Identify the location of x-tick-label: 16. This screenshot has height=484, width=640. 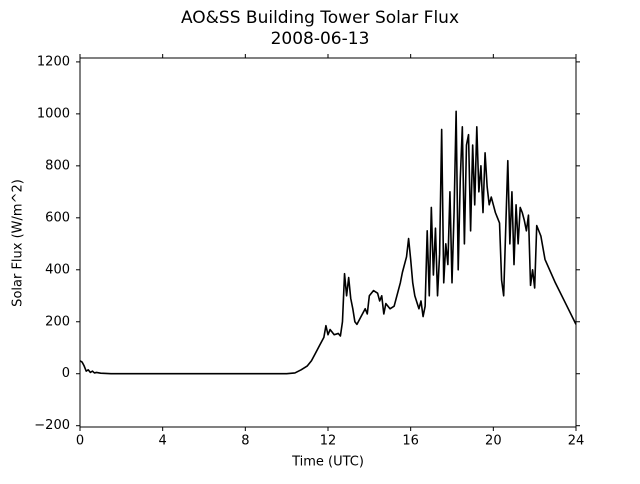
(410, 441).